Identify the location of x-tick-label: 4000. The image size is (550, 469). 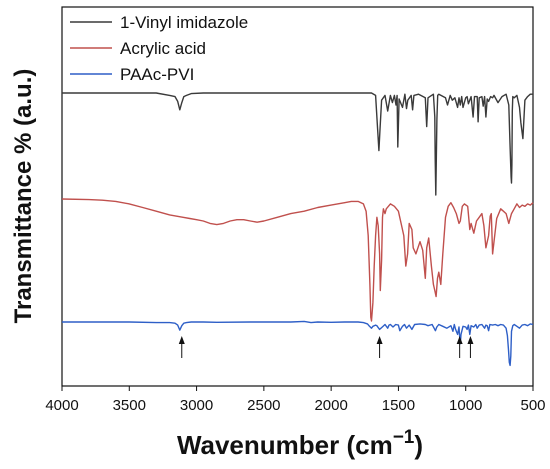
(61, 405).